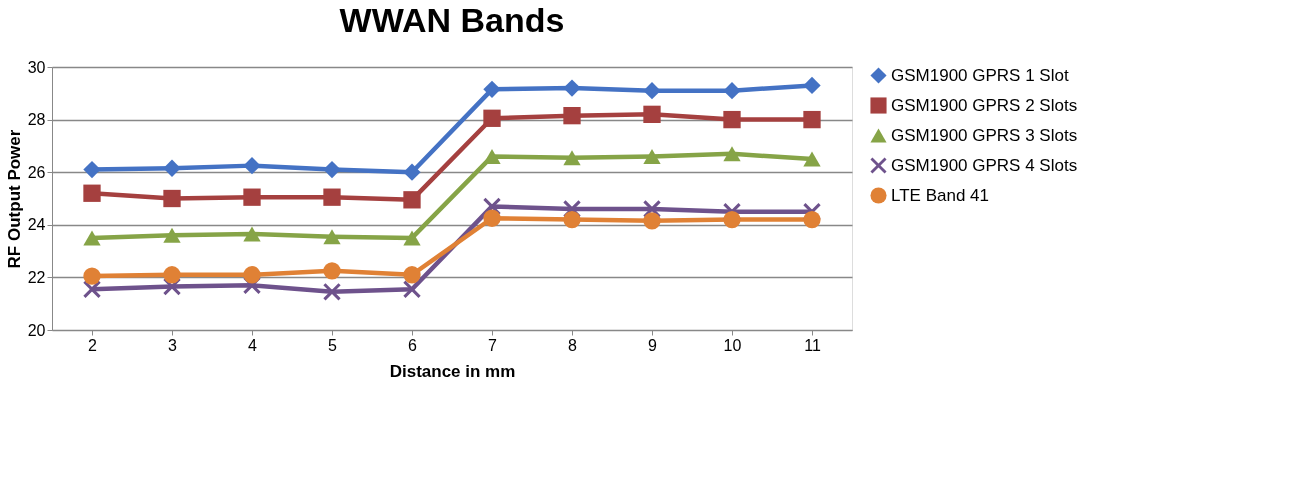 Image resolution: width=1307 pixels, height=502 pixels. What do you see at coordinates (573, 345) in the screenshot?
I see `x-tick-label: 8` at bounding box center [573, 345].